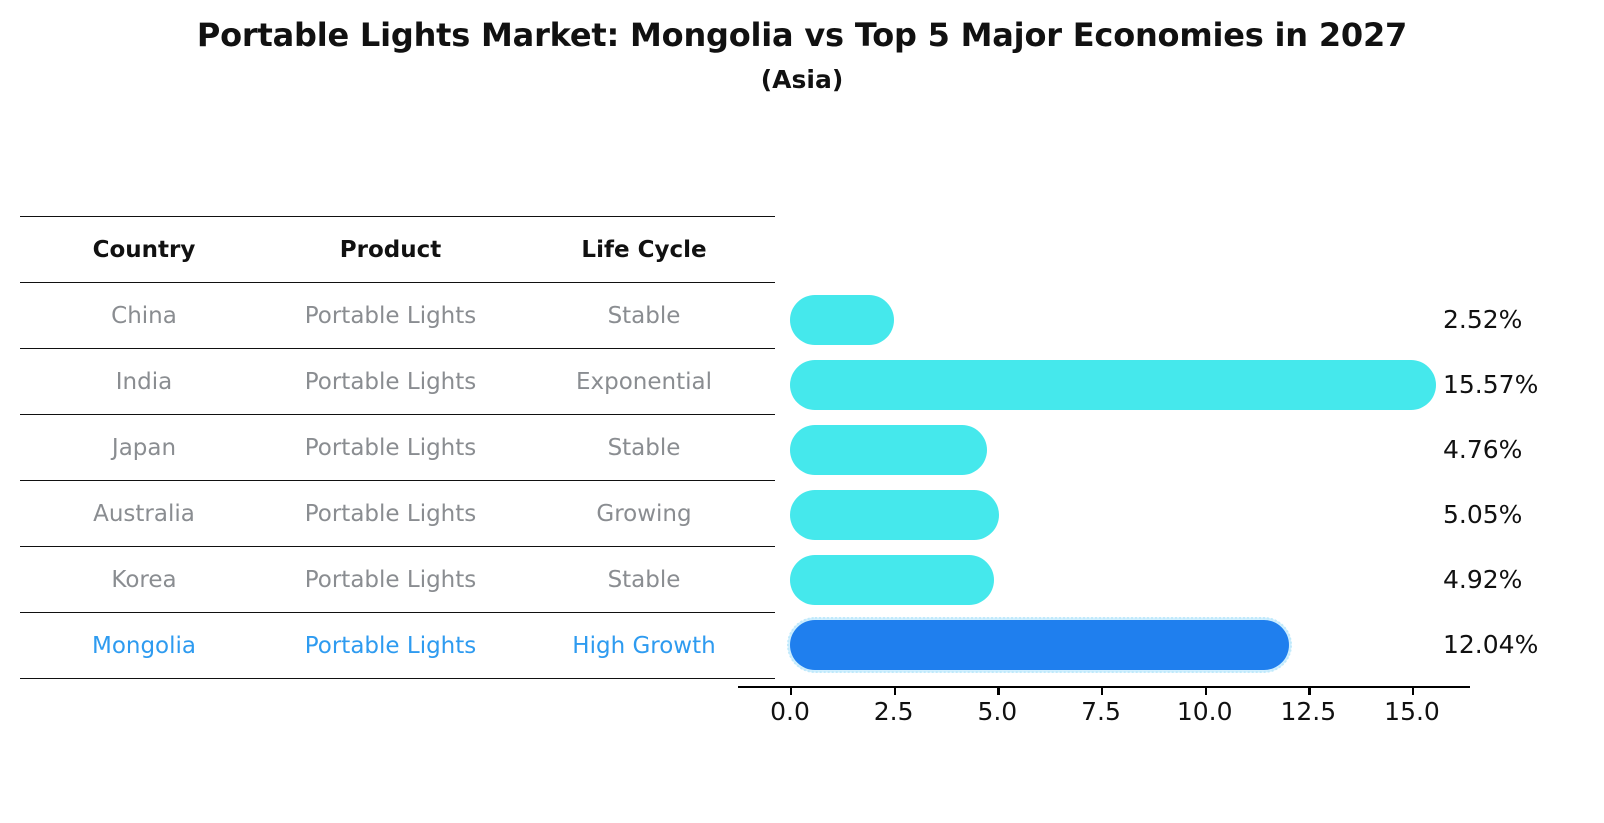 Image resolution: width=1604 pixels, height=823 pixels. What do you see at coordinates (144, 381) in the screenshot?
I see `row-cell-country: India` at bounding box center [144, 381].